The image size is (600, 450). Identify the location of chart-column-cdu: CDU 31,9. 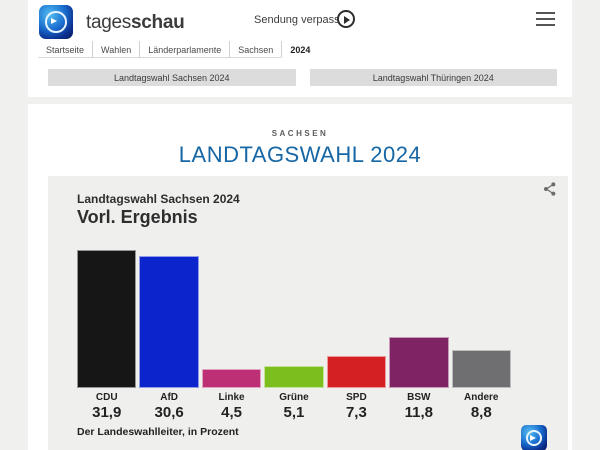
(107, 335).